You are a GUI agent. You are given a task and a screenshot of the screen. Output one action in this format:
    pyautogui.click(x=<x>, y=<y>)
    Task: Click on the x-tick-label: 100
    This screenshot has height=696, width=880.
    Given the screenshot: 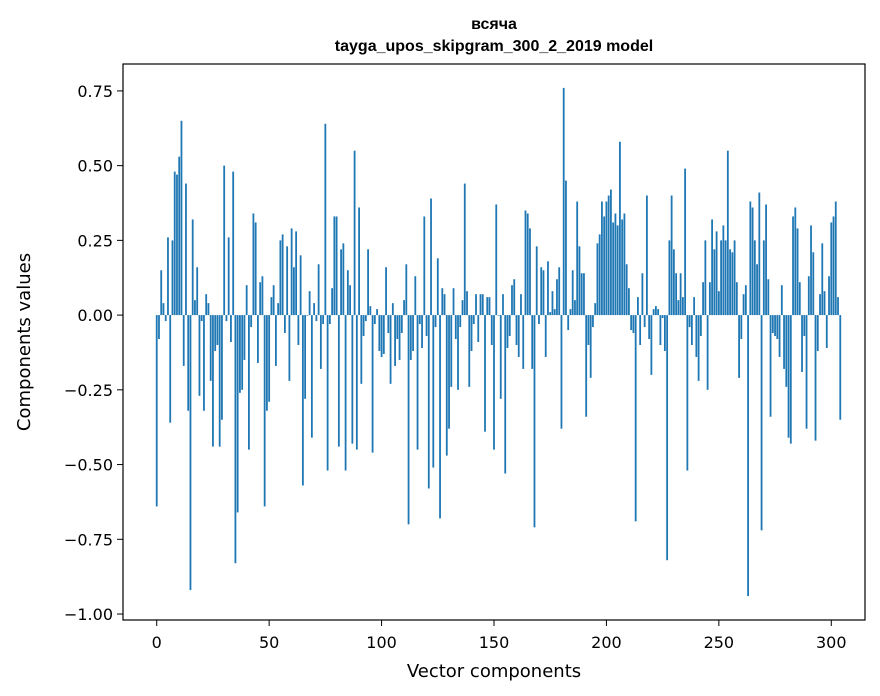 What is the action you would take?
    pyautogui.click(x=381, y=642)
    